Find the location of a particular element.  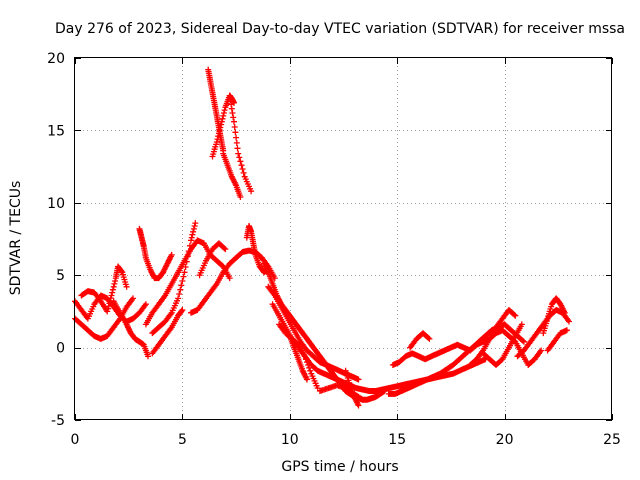

x-axis-label: GPS time / hours is located at coordinates (339, 467).